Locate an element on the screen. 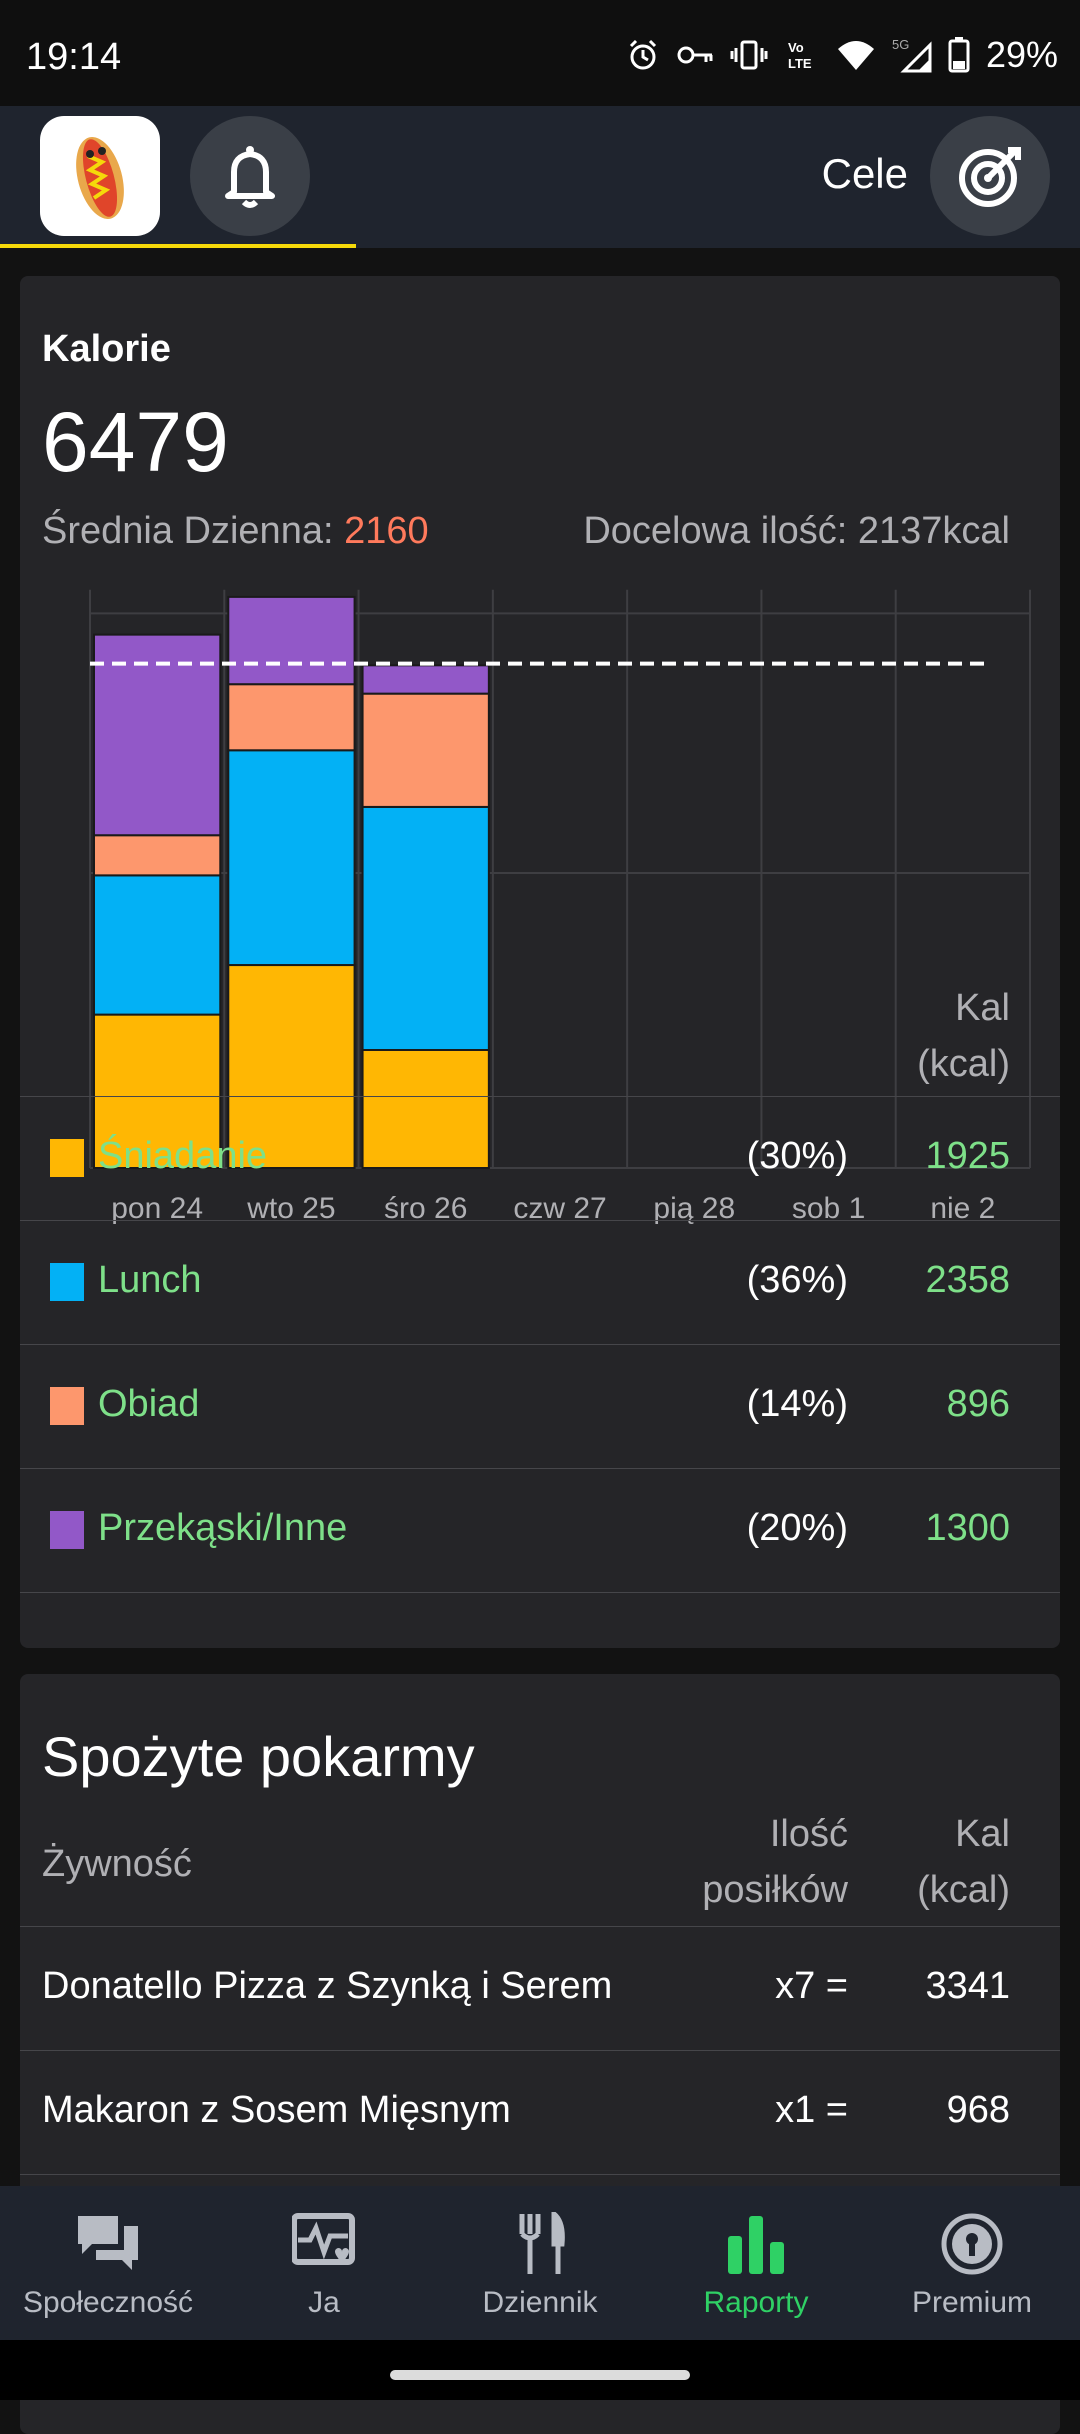 This screenshot has height=2434, width=1080. avatar is located at coordinates (100, 176).